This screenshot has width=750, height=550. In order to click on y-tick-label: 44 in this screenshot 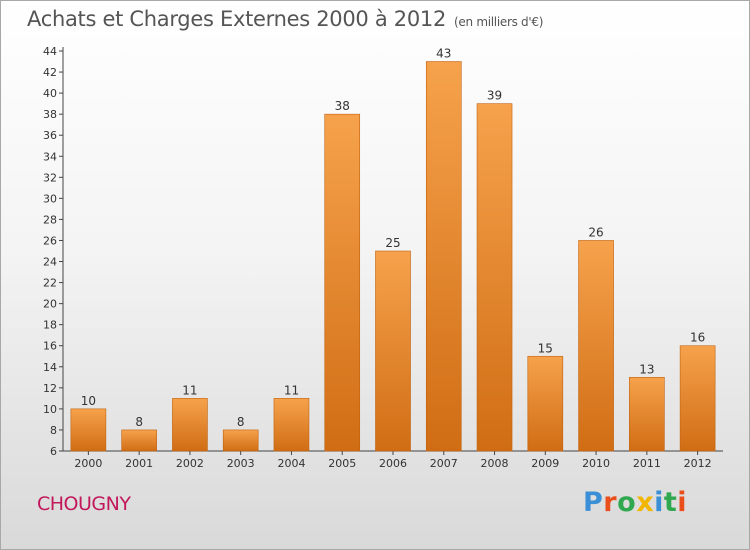, I will do `click(50, 51)`.